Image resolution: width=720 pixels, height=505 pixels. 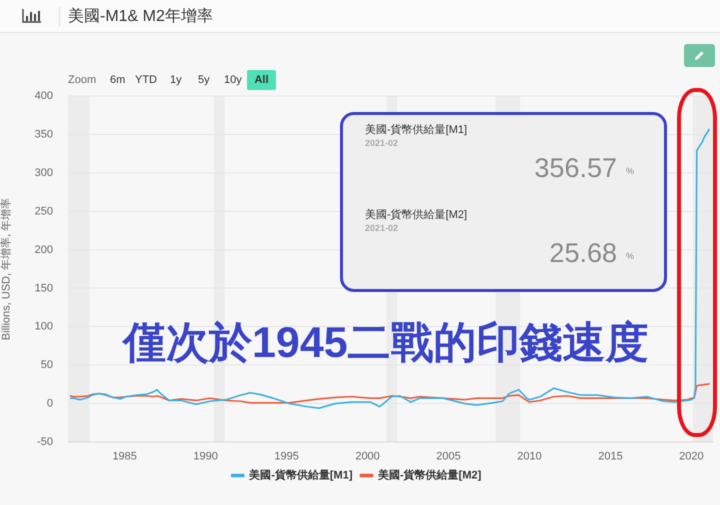 What do you see at coordinates (204, 80) in the screenshot?
I see `text: 5y` at bounding box center [204, 80].